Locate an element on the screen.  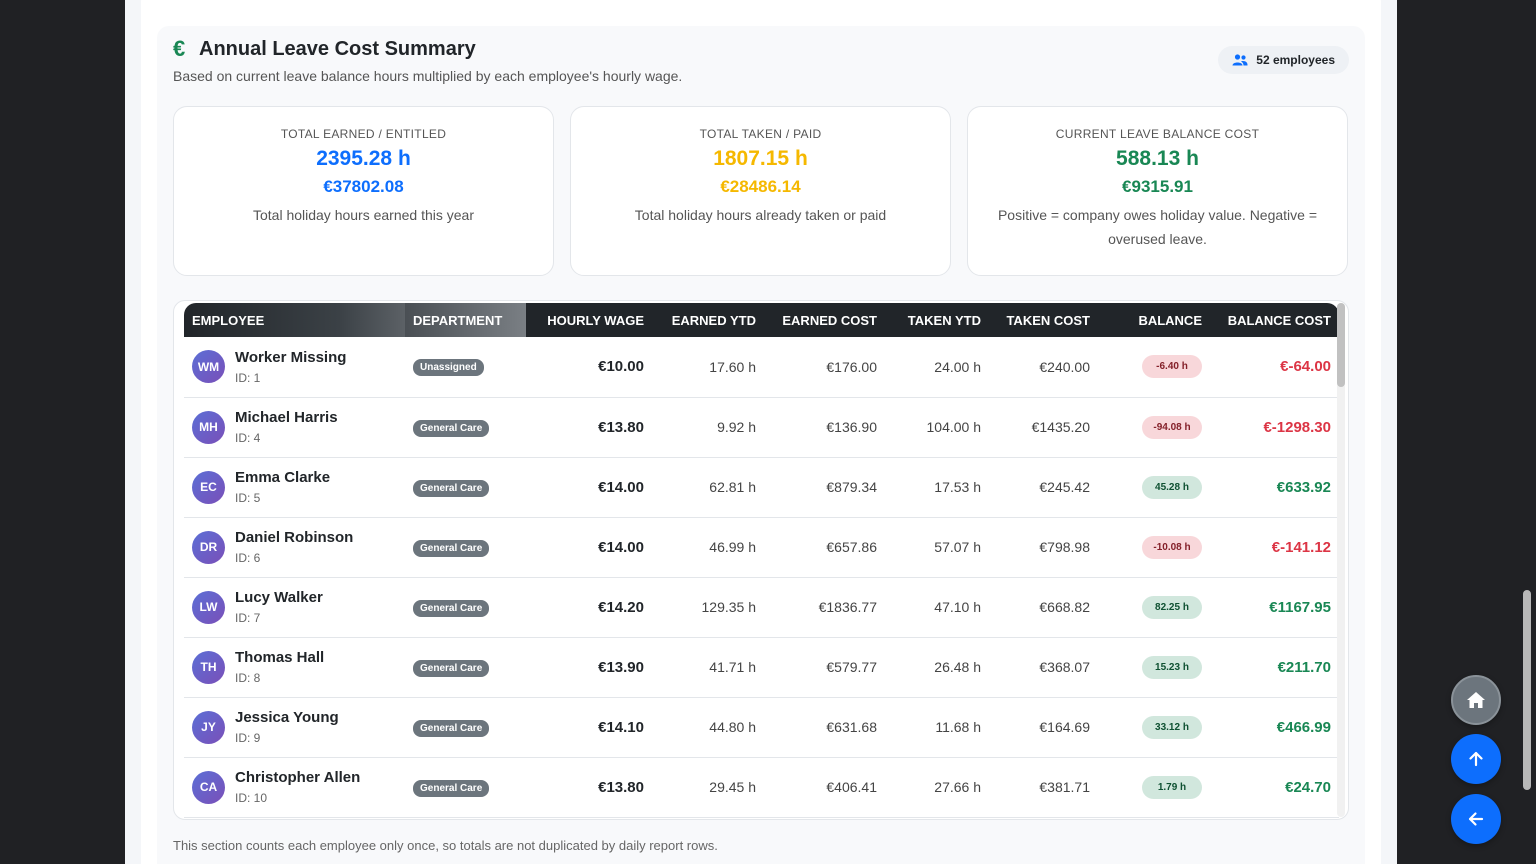
cell-balance-cost: €-1298.30 is located at coordinates (1274, 427).